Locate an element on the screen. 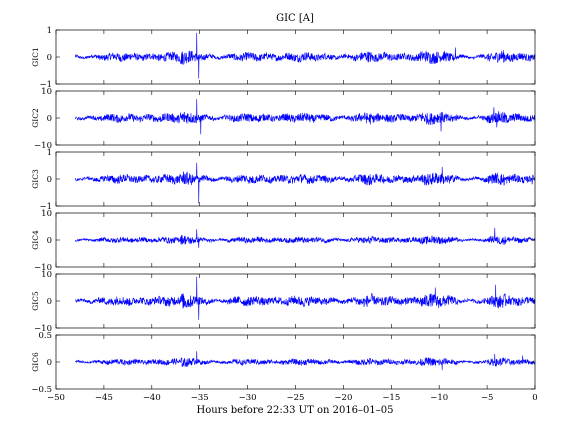 The height and width of the screenshot is (432, 576). x-tick-label: 0 is located at coordinates (534, 398).